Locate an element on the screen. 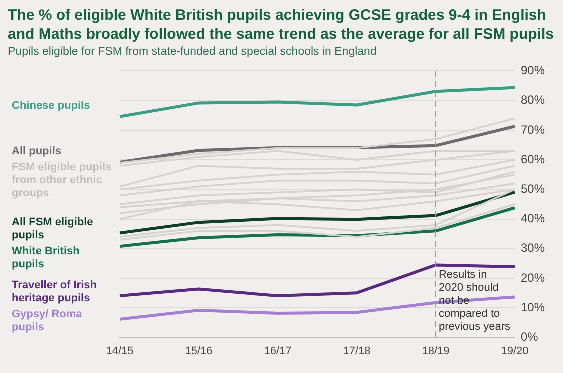 The image size is (563, 373). y-tick-label: 50% is located at coordinates (533, 189).